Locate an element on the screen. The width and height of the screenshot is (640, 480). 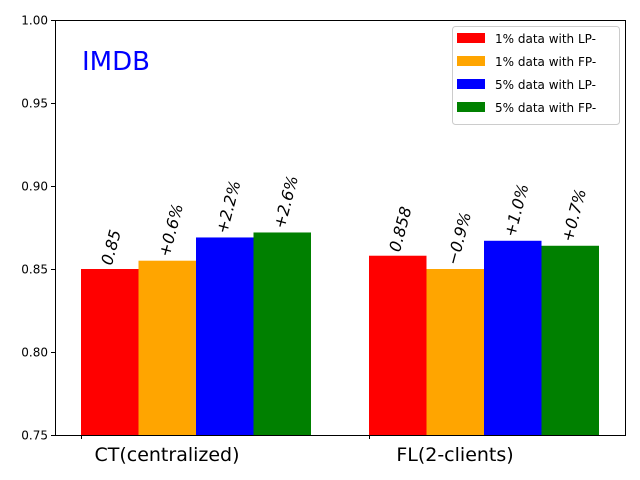
bar-value-label: +2.2% is located at coordinates (228, 206).